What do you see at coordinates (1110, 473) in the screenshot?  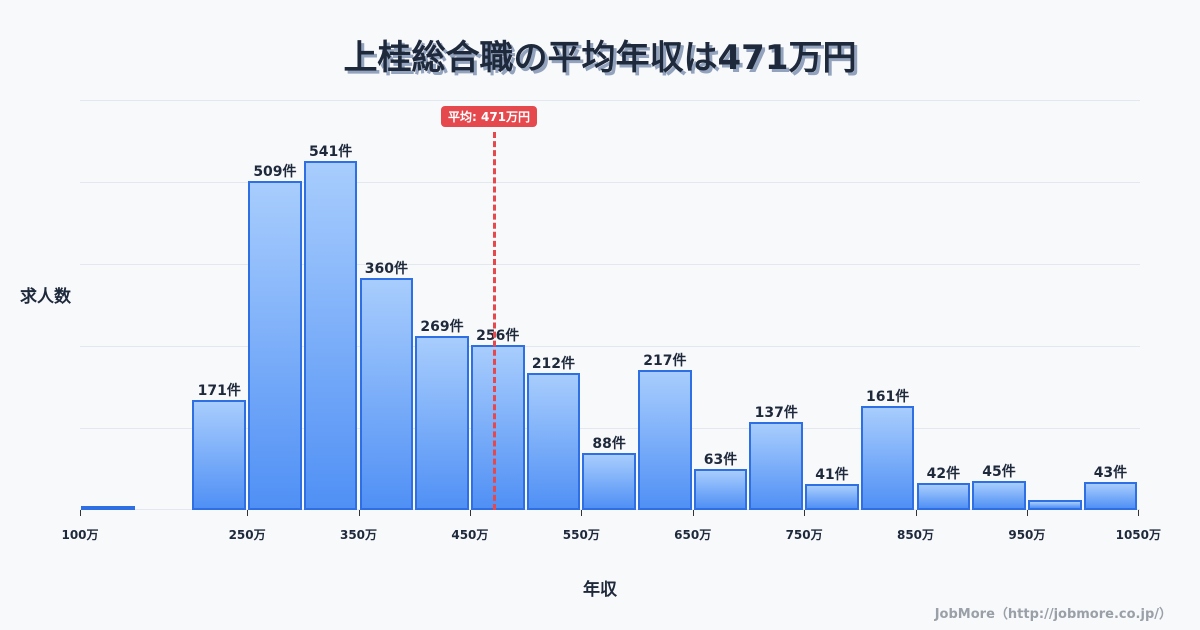 I see `bar-value-label: 43件` at bounding box center [1110, 473].